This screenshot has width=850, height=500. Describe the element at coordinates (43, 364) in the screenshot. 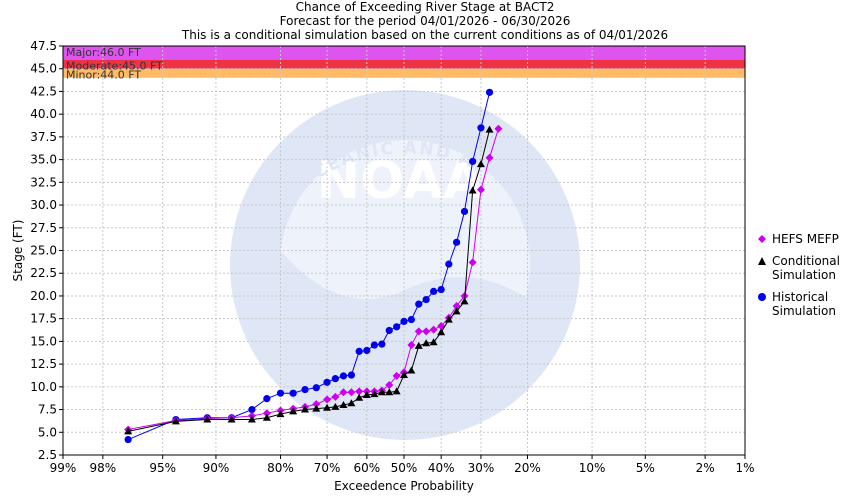

I see `y-tick-label: 12.5` at that location.